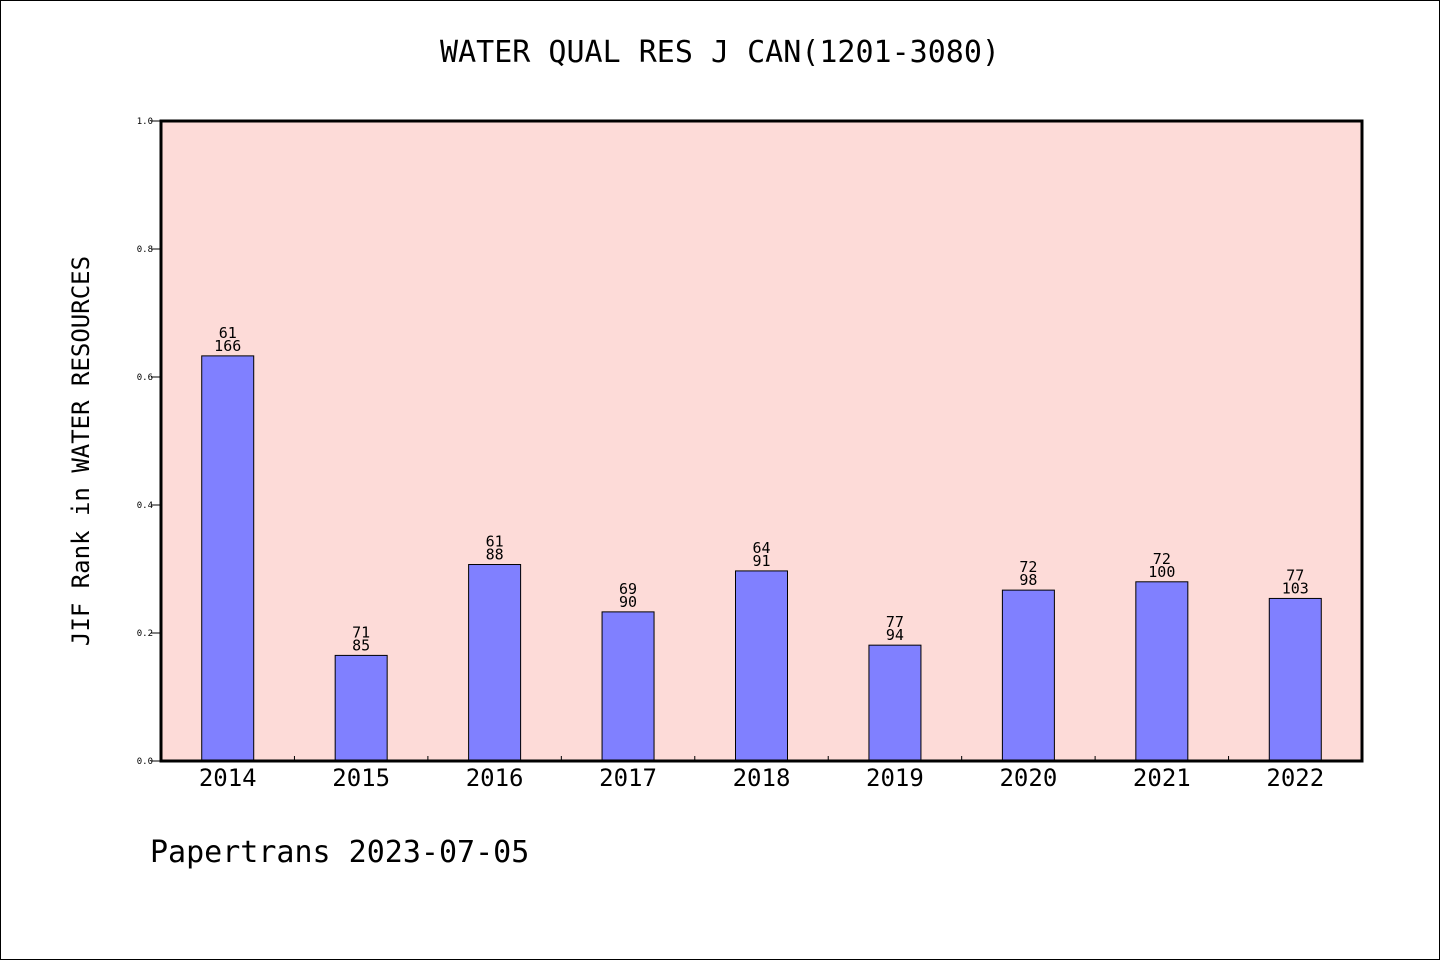 The image size is (1440, 960). What do you see at coordinates (1162, 778) in the screenshot?
I see `x-tick-label: 2021` at bounding box center [1162, 778].